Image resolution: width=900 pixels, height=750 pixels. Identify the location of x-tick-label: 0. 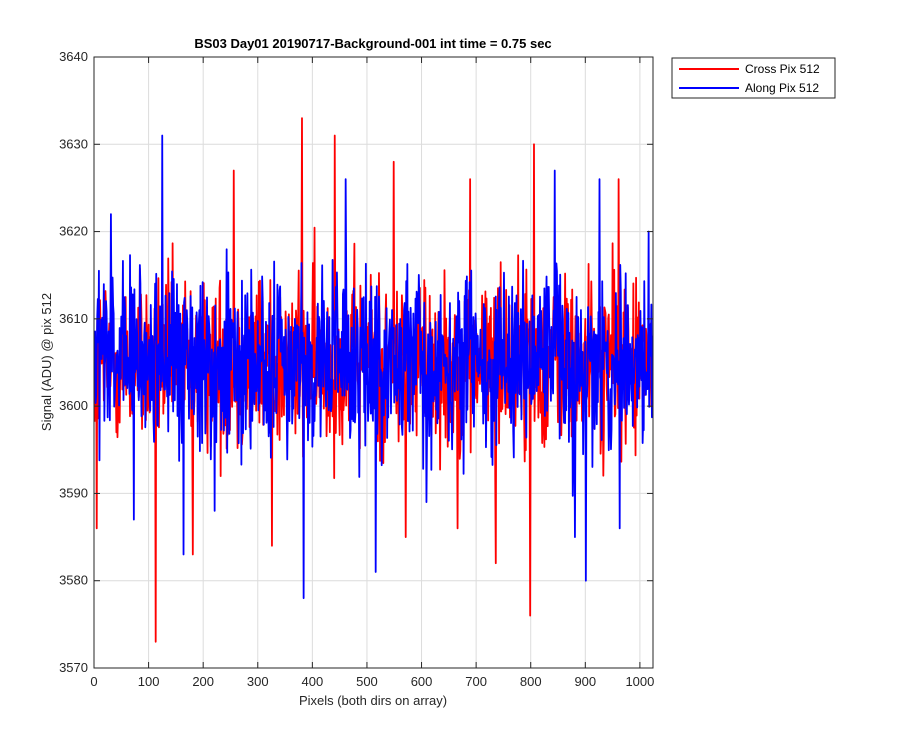
(93, 681).